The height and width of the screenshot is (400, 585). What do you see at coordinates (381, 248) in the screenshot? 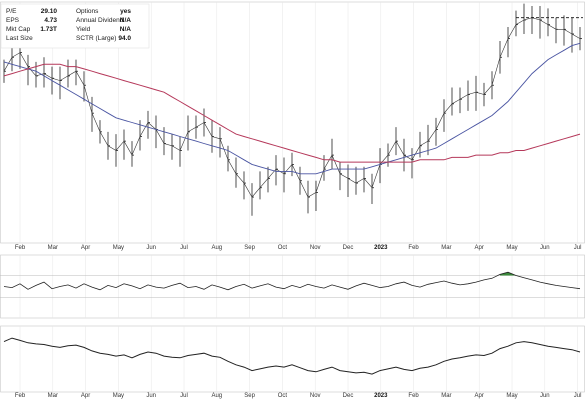
I see `x-tick-label: 2023` at bounding box center [381, 248].